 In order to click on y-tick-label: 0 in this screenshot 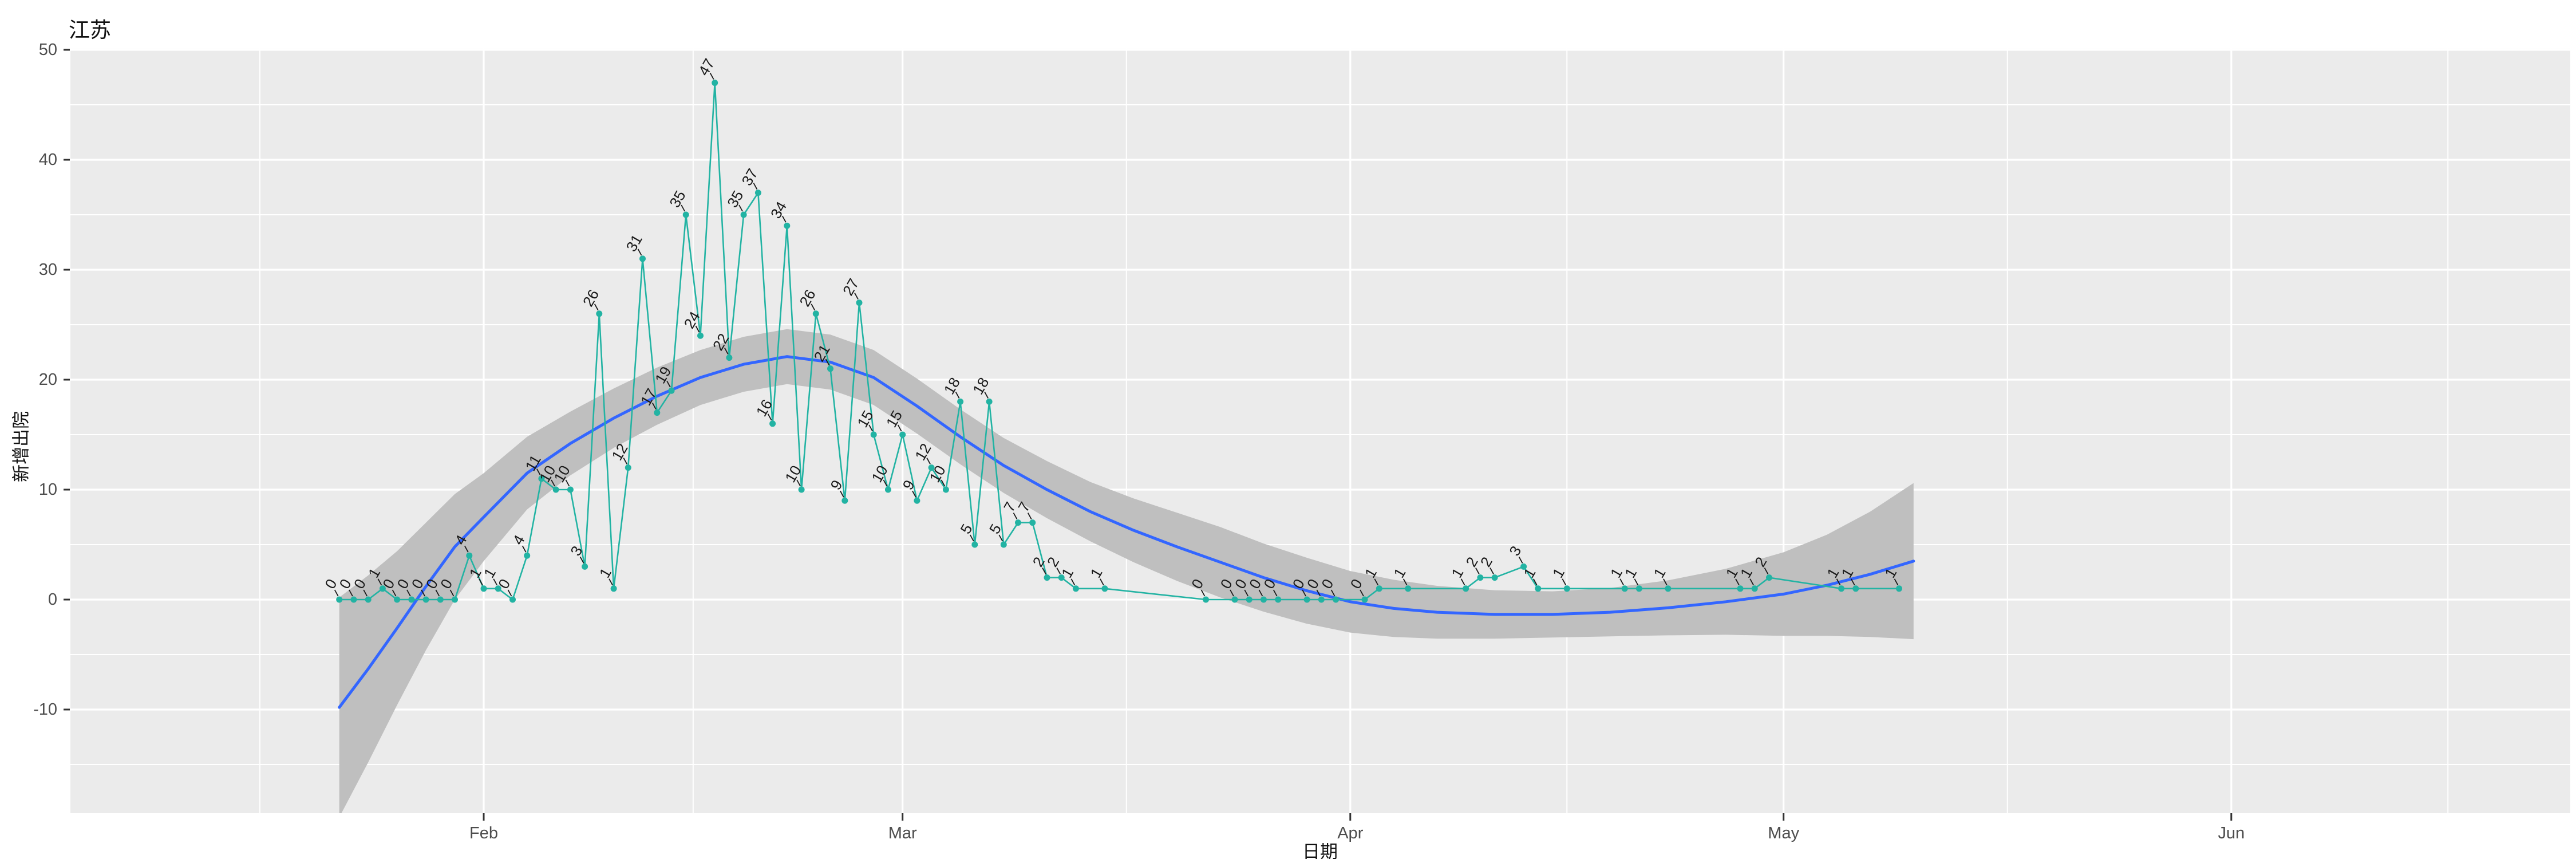, I will do `click(52, 599)`.